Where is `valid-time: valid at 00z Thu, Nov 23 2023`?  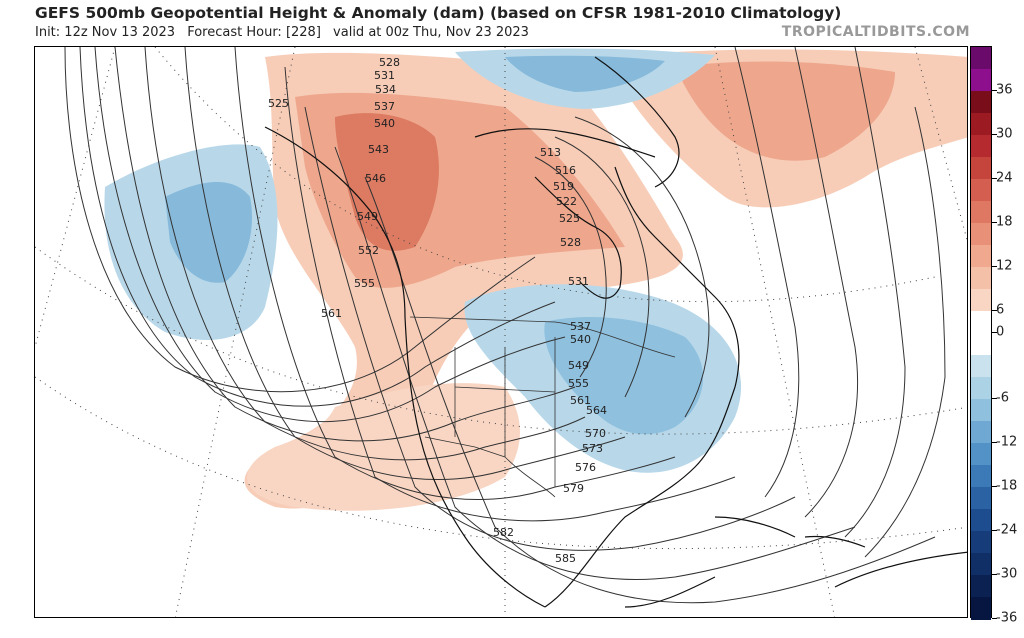
valid-time: valid at 00z Thu, Nov 23 2023 is located at coordinates (431, 32).